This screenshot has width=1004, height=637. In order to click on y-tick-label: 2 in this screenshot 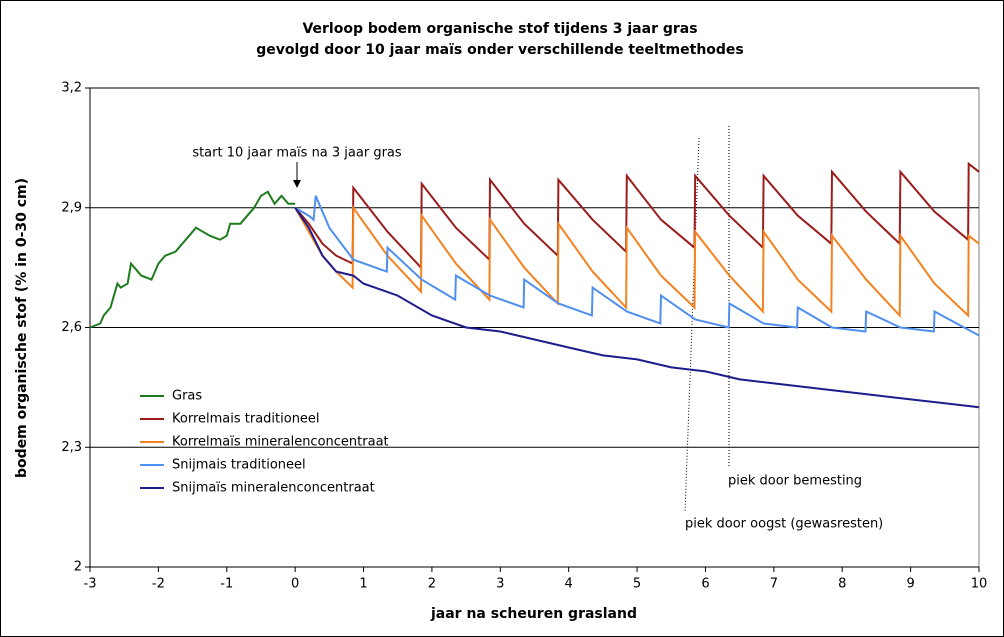, I will do `click(78, 567)`.